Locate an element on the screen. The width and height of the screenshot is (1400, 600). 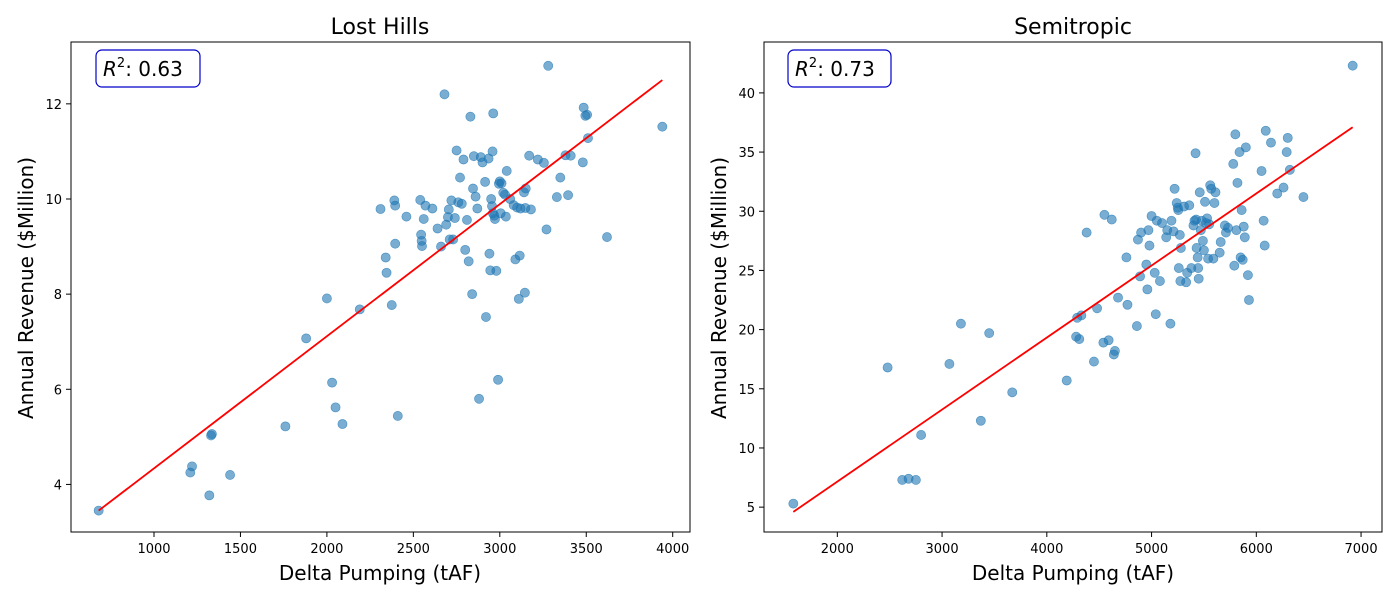
y-axis-label: Annual Revenue ($Million) is located at coordinates (719, 288).